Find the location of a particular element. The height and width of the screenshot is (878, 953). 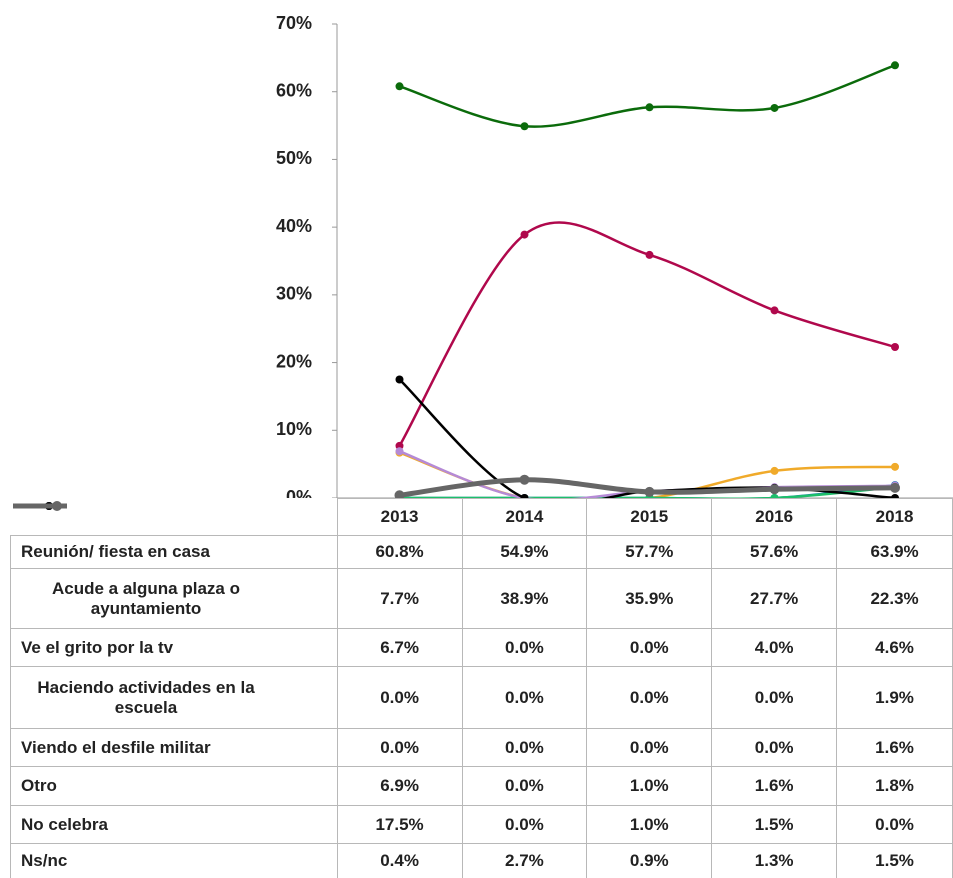

legend-cell: Acude a alguna plaza o ayuntamiento is located at coordinates (174, 565).